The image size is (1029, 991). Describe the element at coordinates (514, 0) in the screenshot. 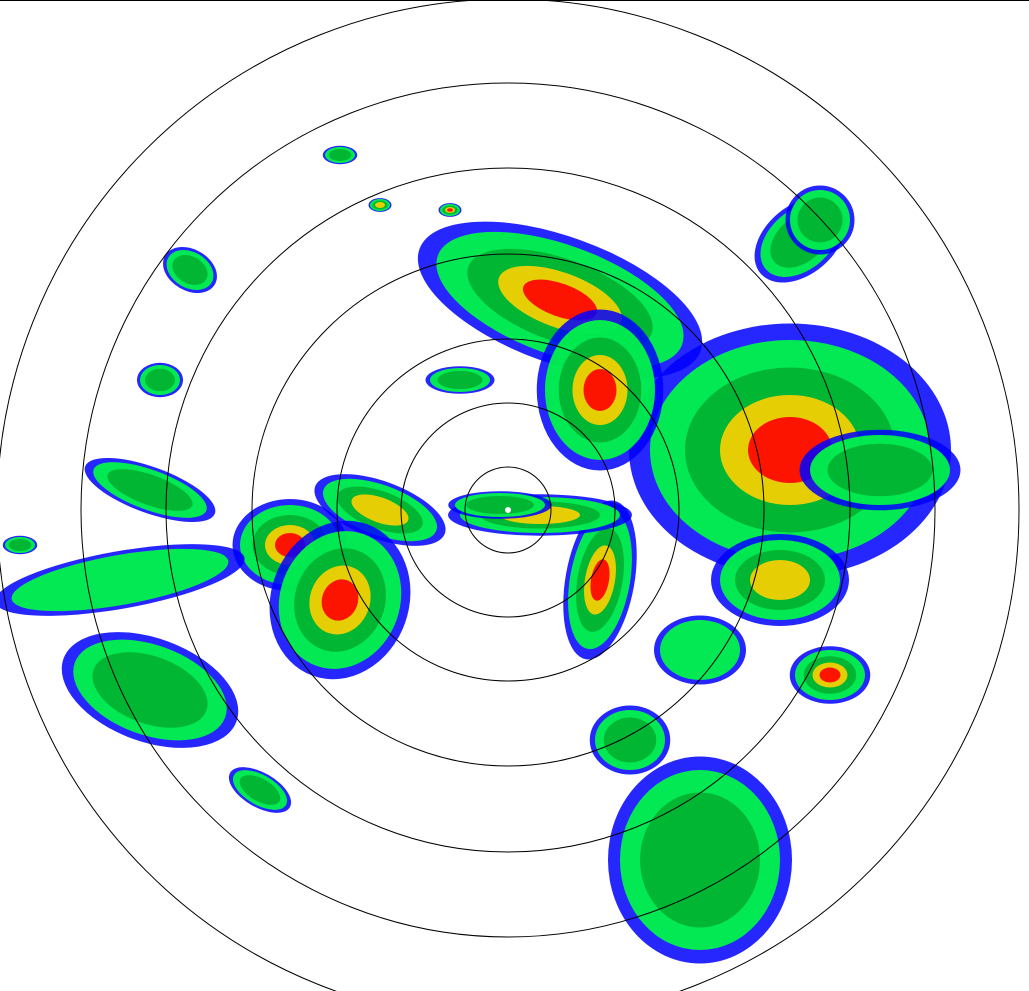

I see `top-border` at that location.